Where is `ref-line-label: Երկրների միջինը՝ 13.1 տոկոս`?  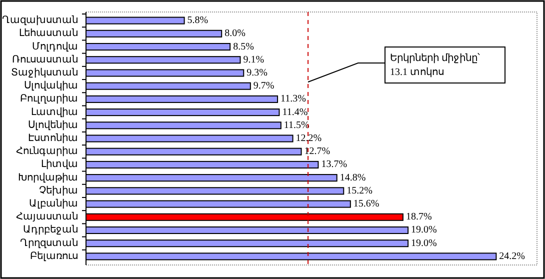
ref-line-label: Երկրների միջինը՝ 13.1 տոկոս is located at coordinates (435, 65).